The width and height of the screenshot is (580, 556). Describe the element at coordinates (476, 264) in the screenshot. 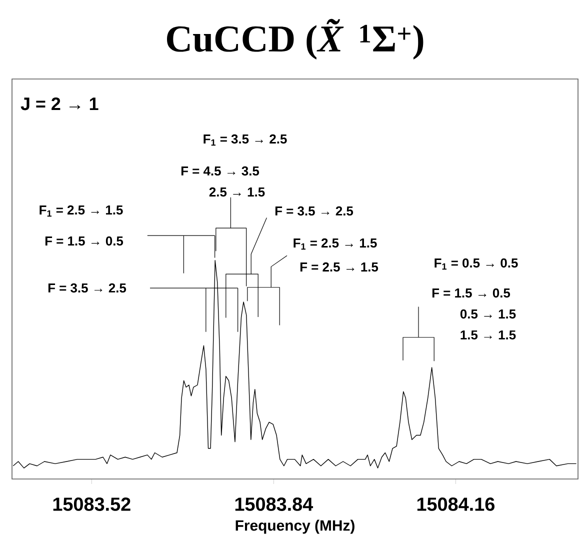

I see `annotation: F$_{1}$ = 0.5 → 0.5` at that location.